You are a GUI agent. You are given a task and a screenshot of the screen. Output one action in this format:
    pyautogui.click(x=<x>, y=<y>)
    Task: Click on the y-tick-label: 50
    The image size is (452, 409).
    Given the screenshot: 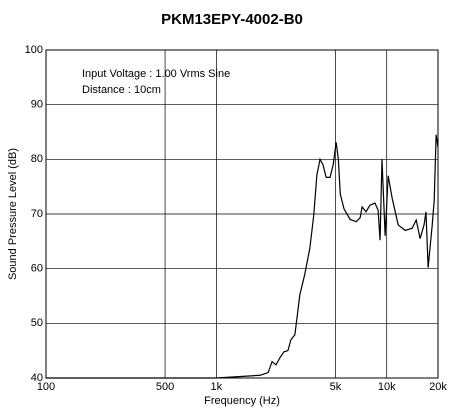 What is the action you would take?
    pyautogui.click(x=37, y=323)
    